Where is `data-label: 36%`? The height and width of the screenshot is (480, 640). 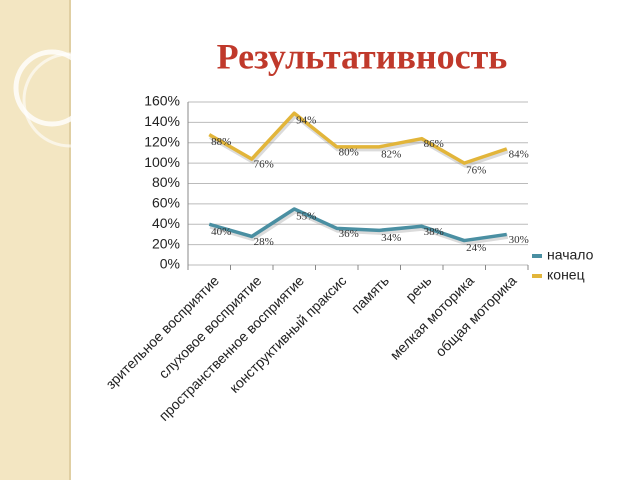
data-label: 36% is located at coordinates (349, 234).